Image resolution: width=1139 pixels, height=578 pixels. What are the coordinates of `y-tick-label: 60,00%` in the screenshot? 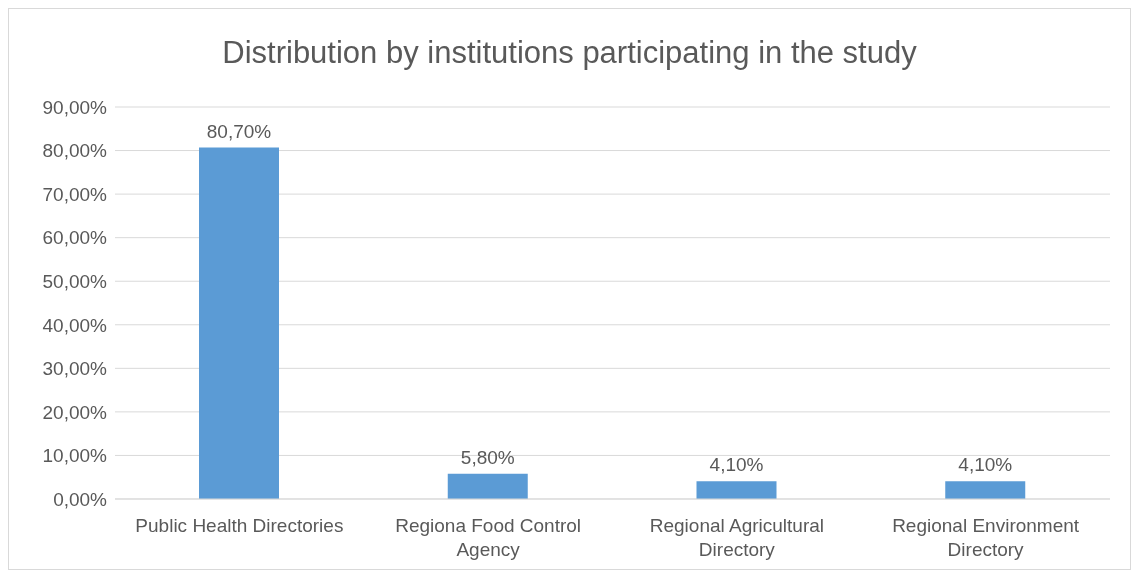 It's located at (75, 238).